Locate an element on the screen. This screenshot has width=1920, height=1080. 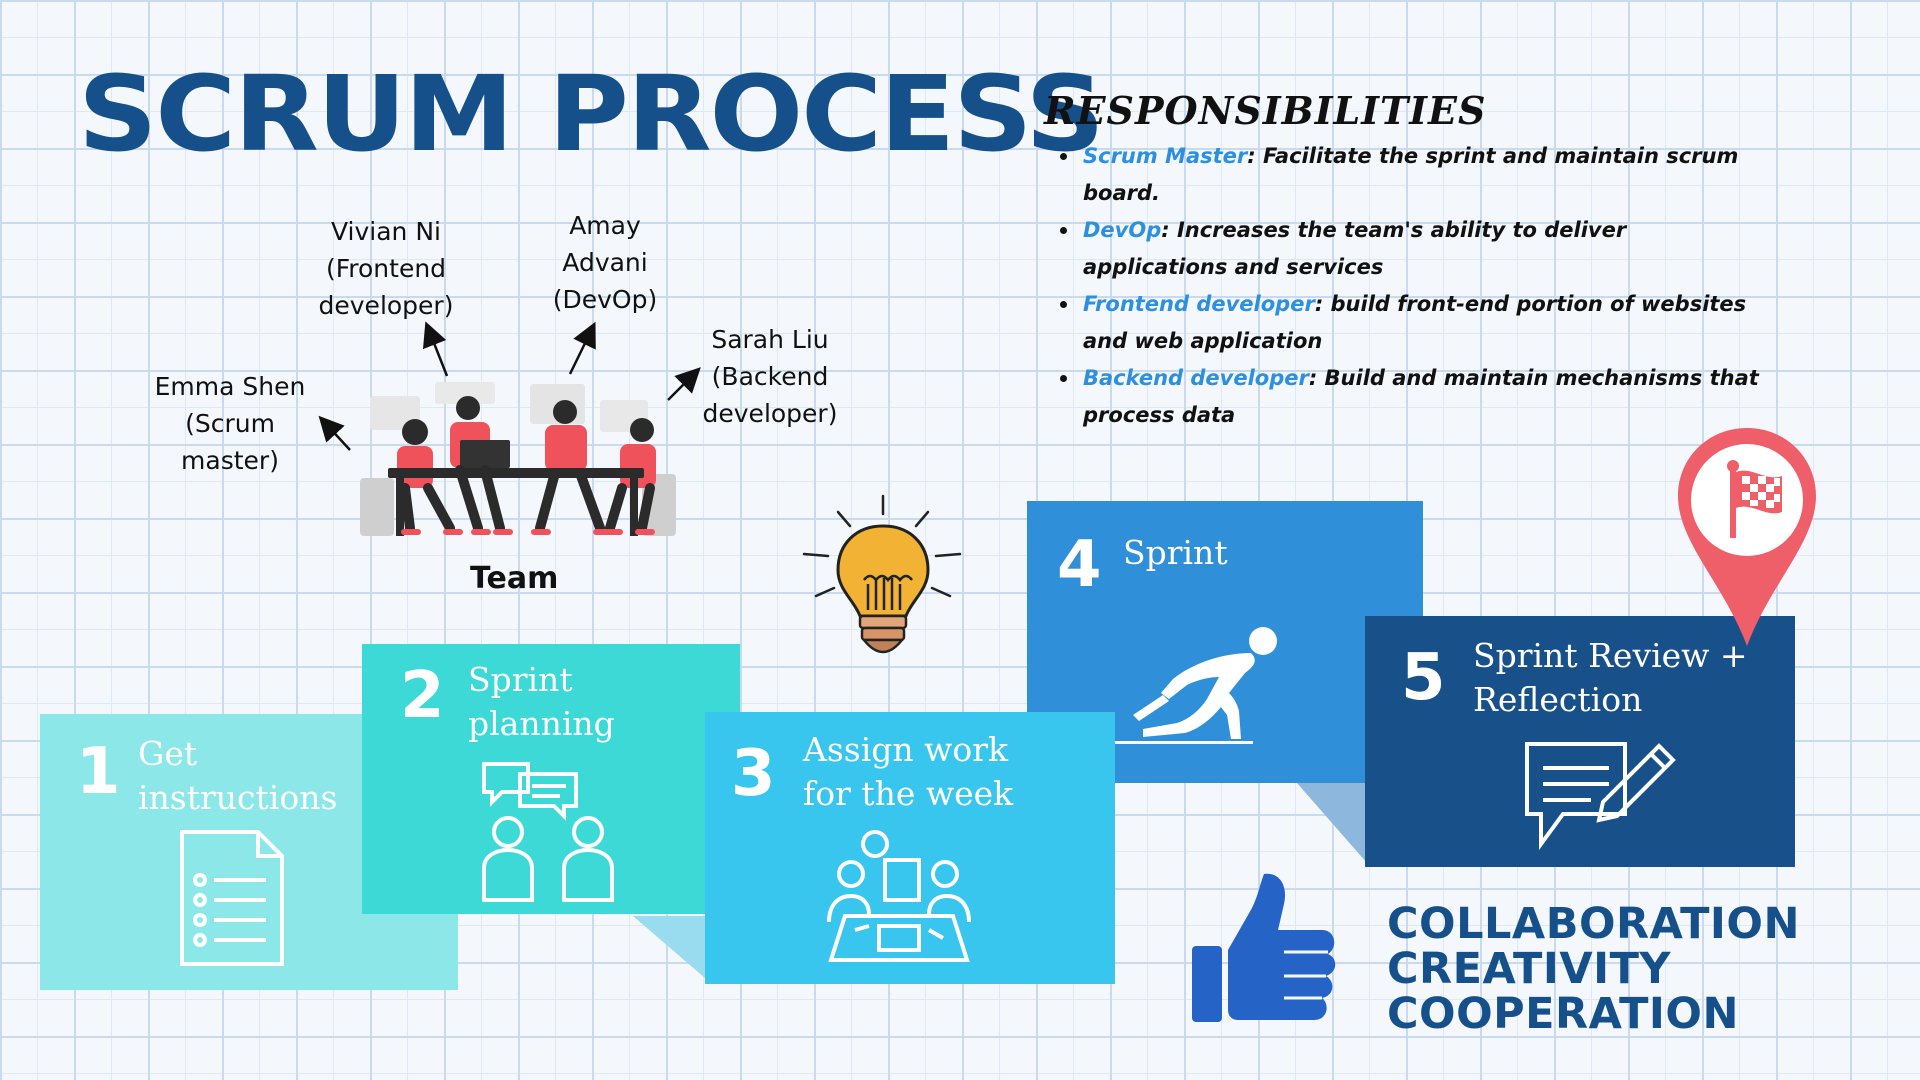
location-pin-icon is located at coordinates (1747, 537).